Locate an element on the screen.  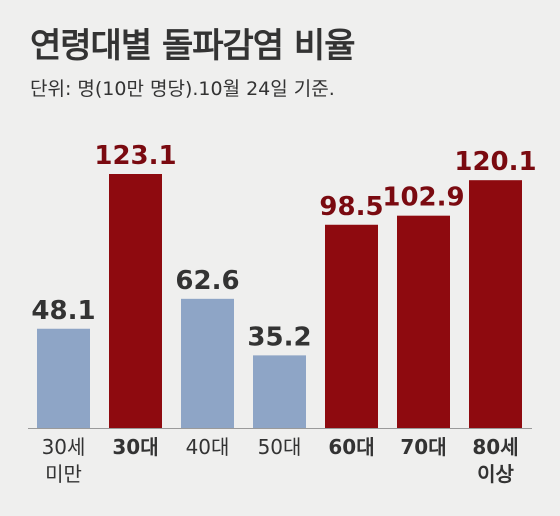
x-tick-label-3: 50대 is located at coordinates (280, 447).